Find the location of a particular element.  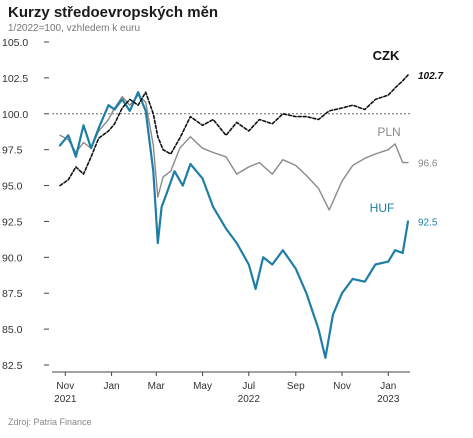

x-year-label: 2023 is located at coordinates (388, 399).